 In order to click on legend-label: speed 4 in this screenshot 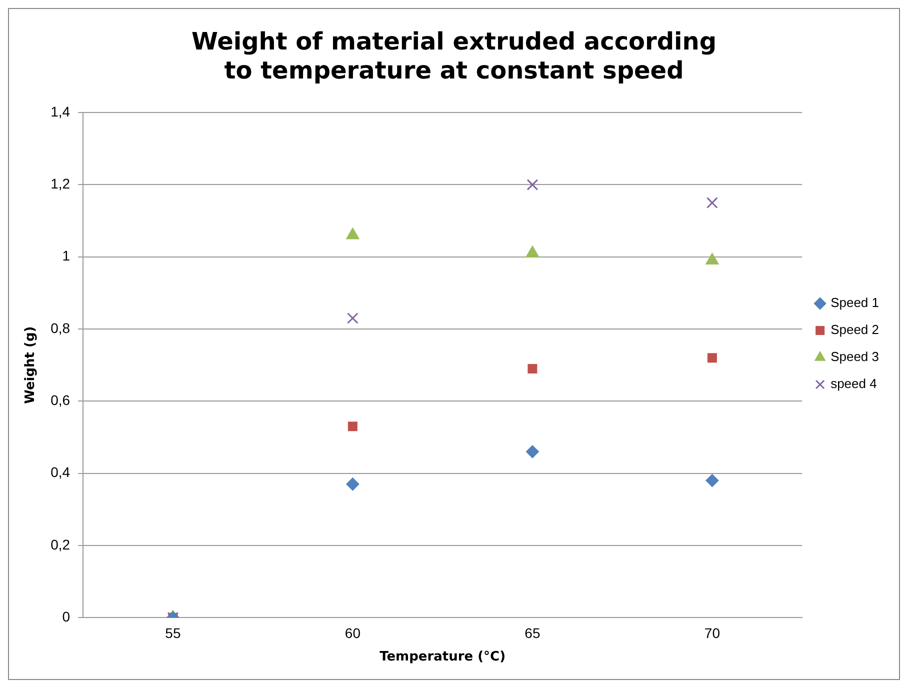, I will do `click(853, 384)`.